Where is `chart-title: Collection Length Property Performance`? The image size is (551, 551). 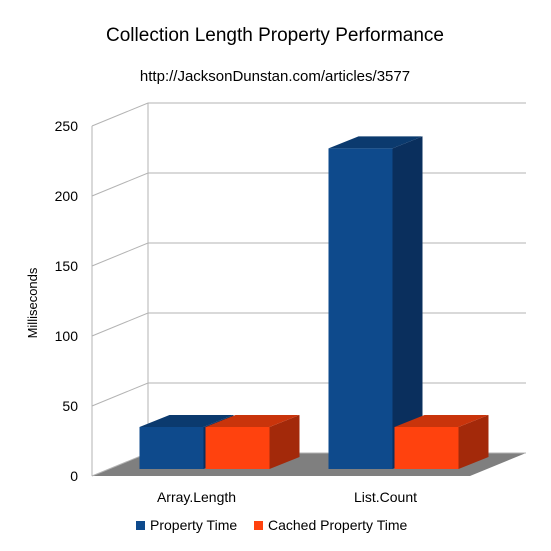
chart-title: Collection Length Property Performance is located at coordinates (275, 35).